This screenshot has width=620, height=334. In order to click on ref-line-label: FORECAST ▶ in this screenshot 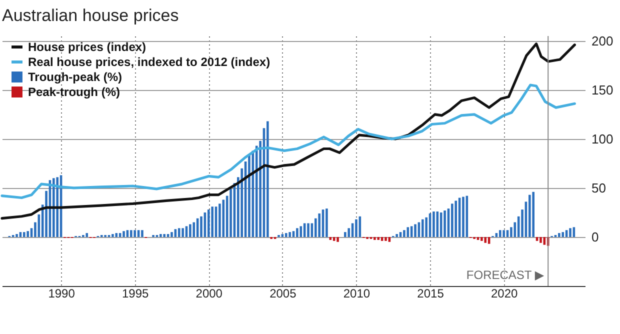, I will do `click(505, 275)`.